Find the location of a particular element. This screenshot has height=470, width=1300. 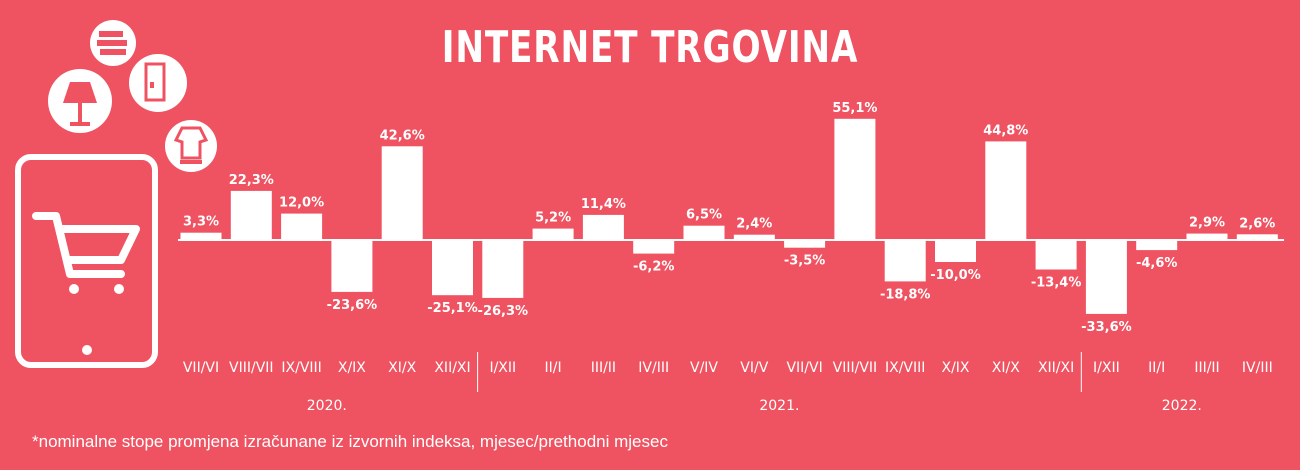

x-tick-label-14: IX/VIII is located at coordinates (905, 368).